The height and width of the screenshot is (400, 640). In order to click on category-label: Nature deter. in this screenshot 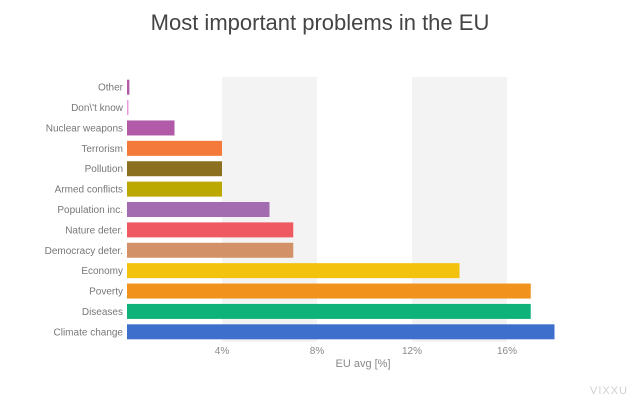, I will do `click(94, 230)`.